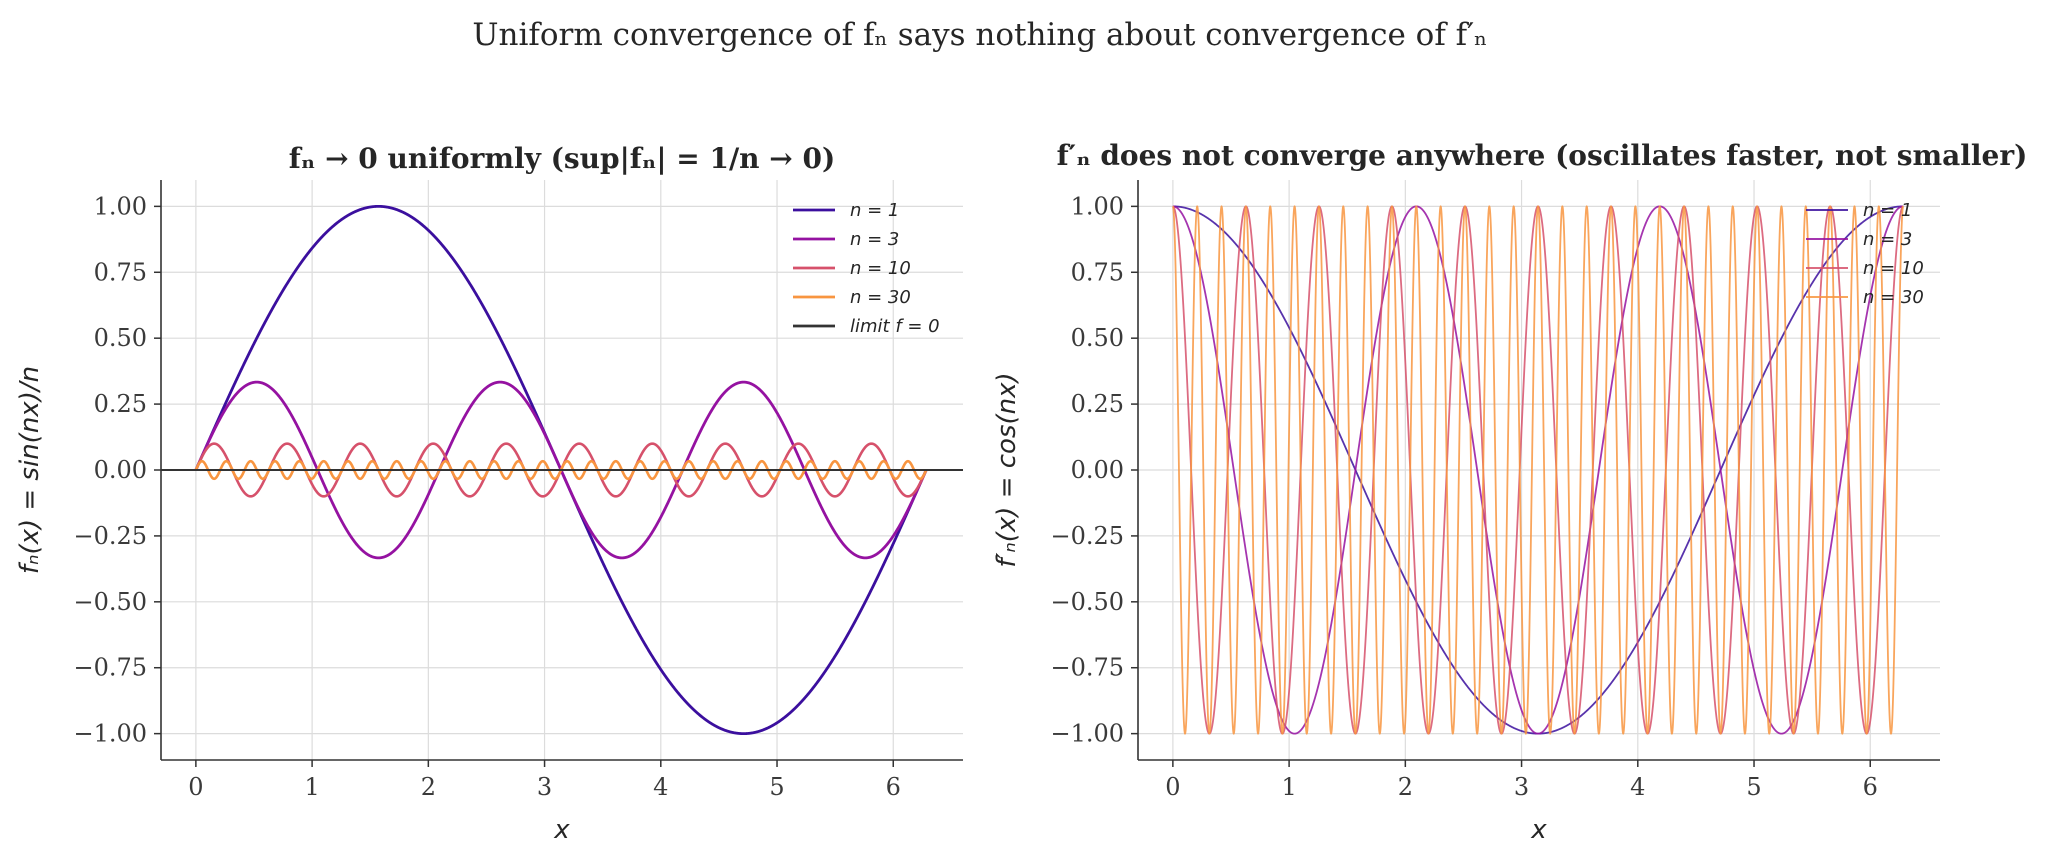  What do you see at coordinates (562, 158) in the screenshot?
I see `left-panel-title: fₙ → 0 uniformly (sup|fₙ| = 1/n → 0)` at bounding box center [562, 158].